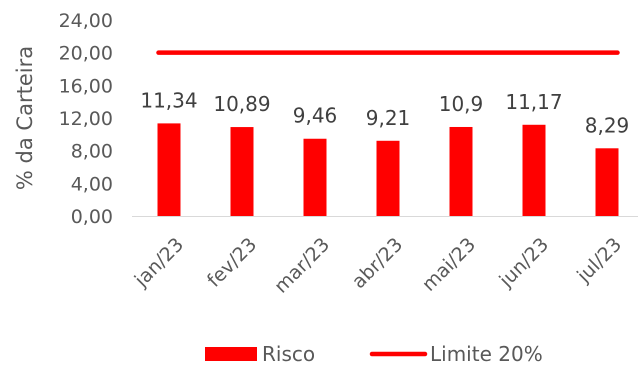 Image resolution: width=638 pixels, height=367 pixels. Describe the element at coordinates (159, 263) in the screenshot. I see `category-label: jan/23` at that location.